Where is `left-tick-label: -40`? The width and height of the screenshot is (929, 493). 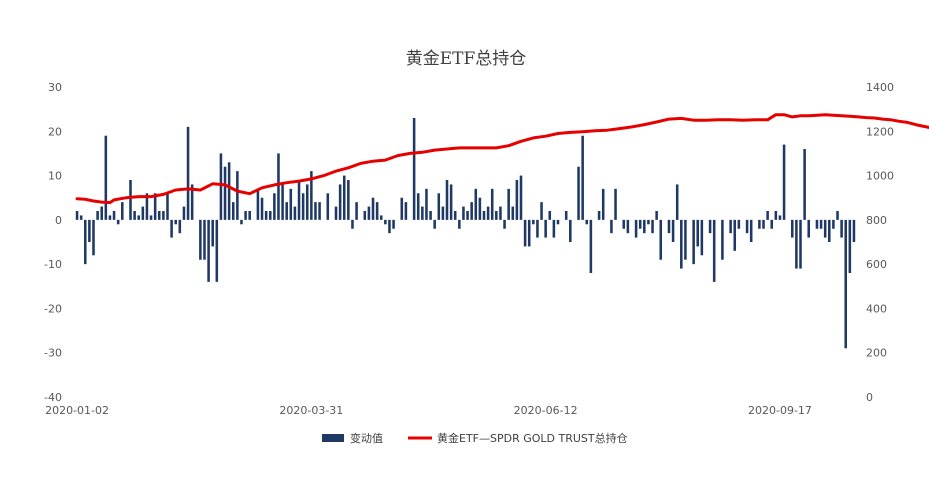 left-tick-label: -40 is located at coordinates (53, 397).